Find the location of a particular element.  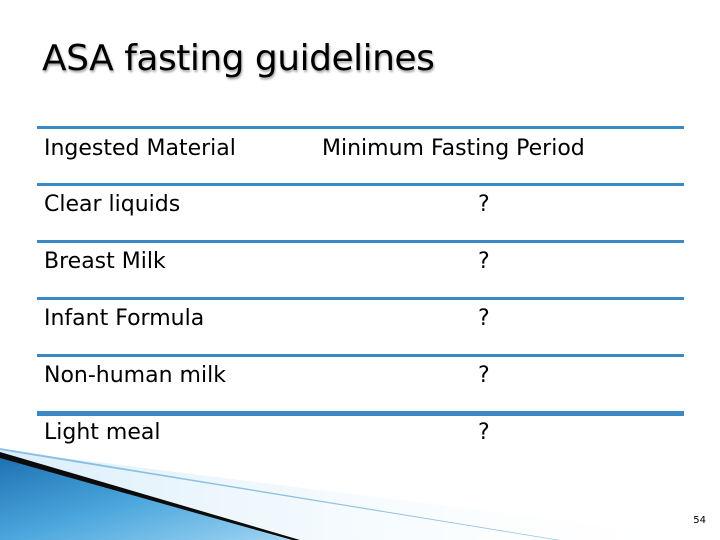

table-row: Infant Formula ? is located at coordinates (360, 325).